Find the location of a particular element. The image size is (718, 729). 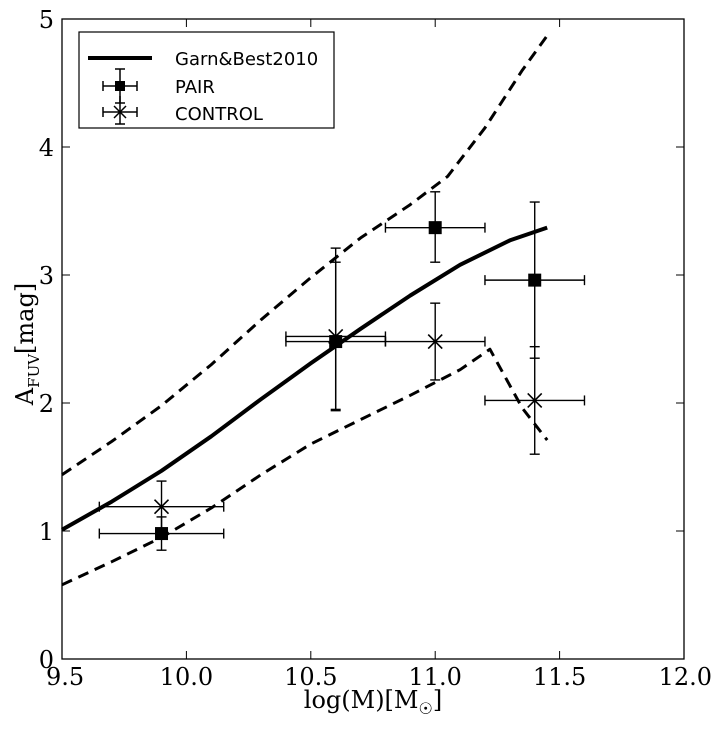

x-tick-label: 12.0 is located at coordinates (685, 677).